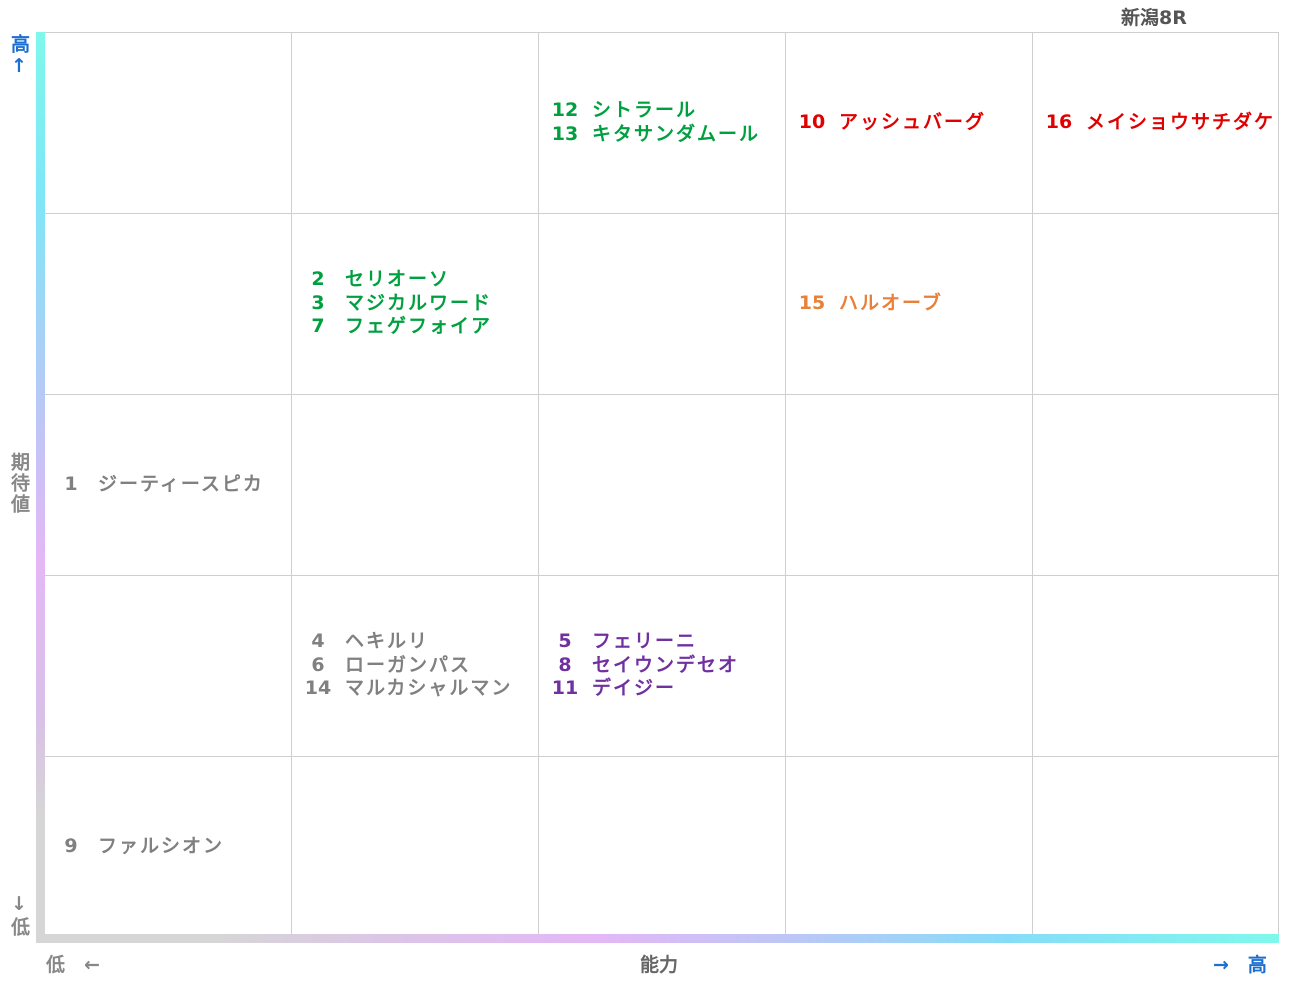 The width and height of the screenshot is (1291, 983). I want to click on horse-number: 11, so click(565, 688).